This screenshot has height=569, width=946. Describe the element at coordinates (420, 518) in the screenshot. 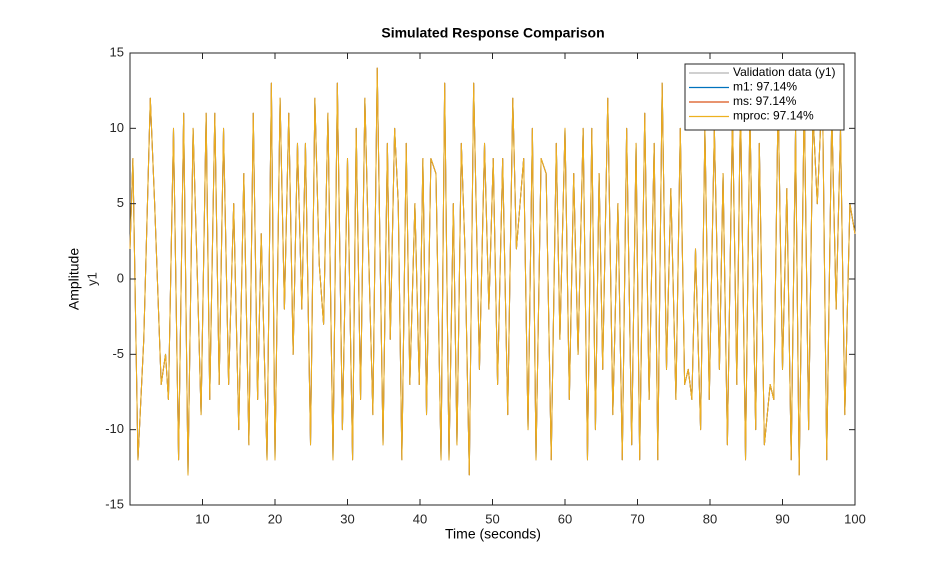

I see `x-tick-label: 40` at that location.